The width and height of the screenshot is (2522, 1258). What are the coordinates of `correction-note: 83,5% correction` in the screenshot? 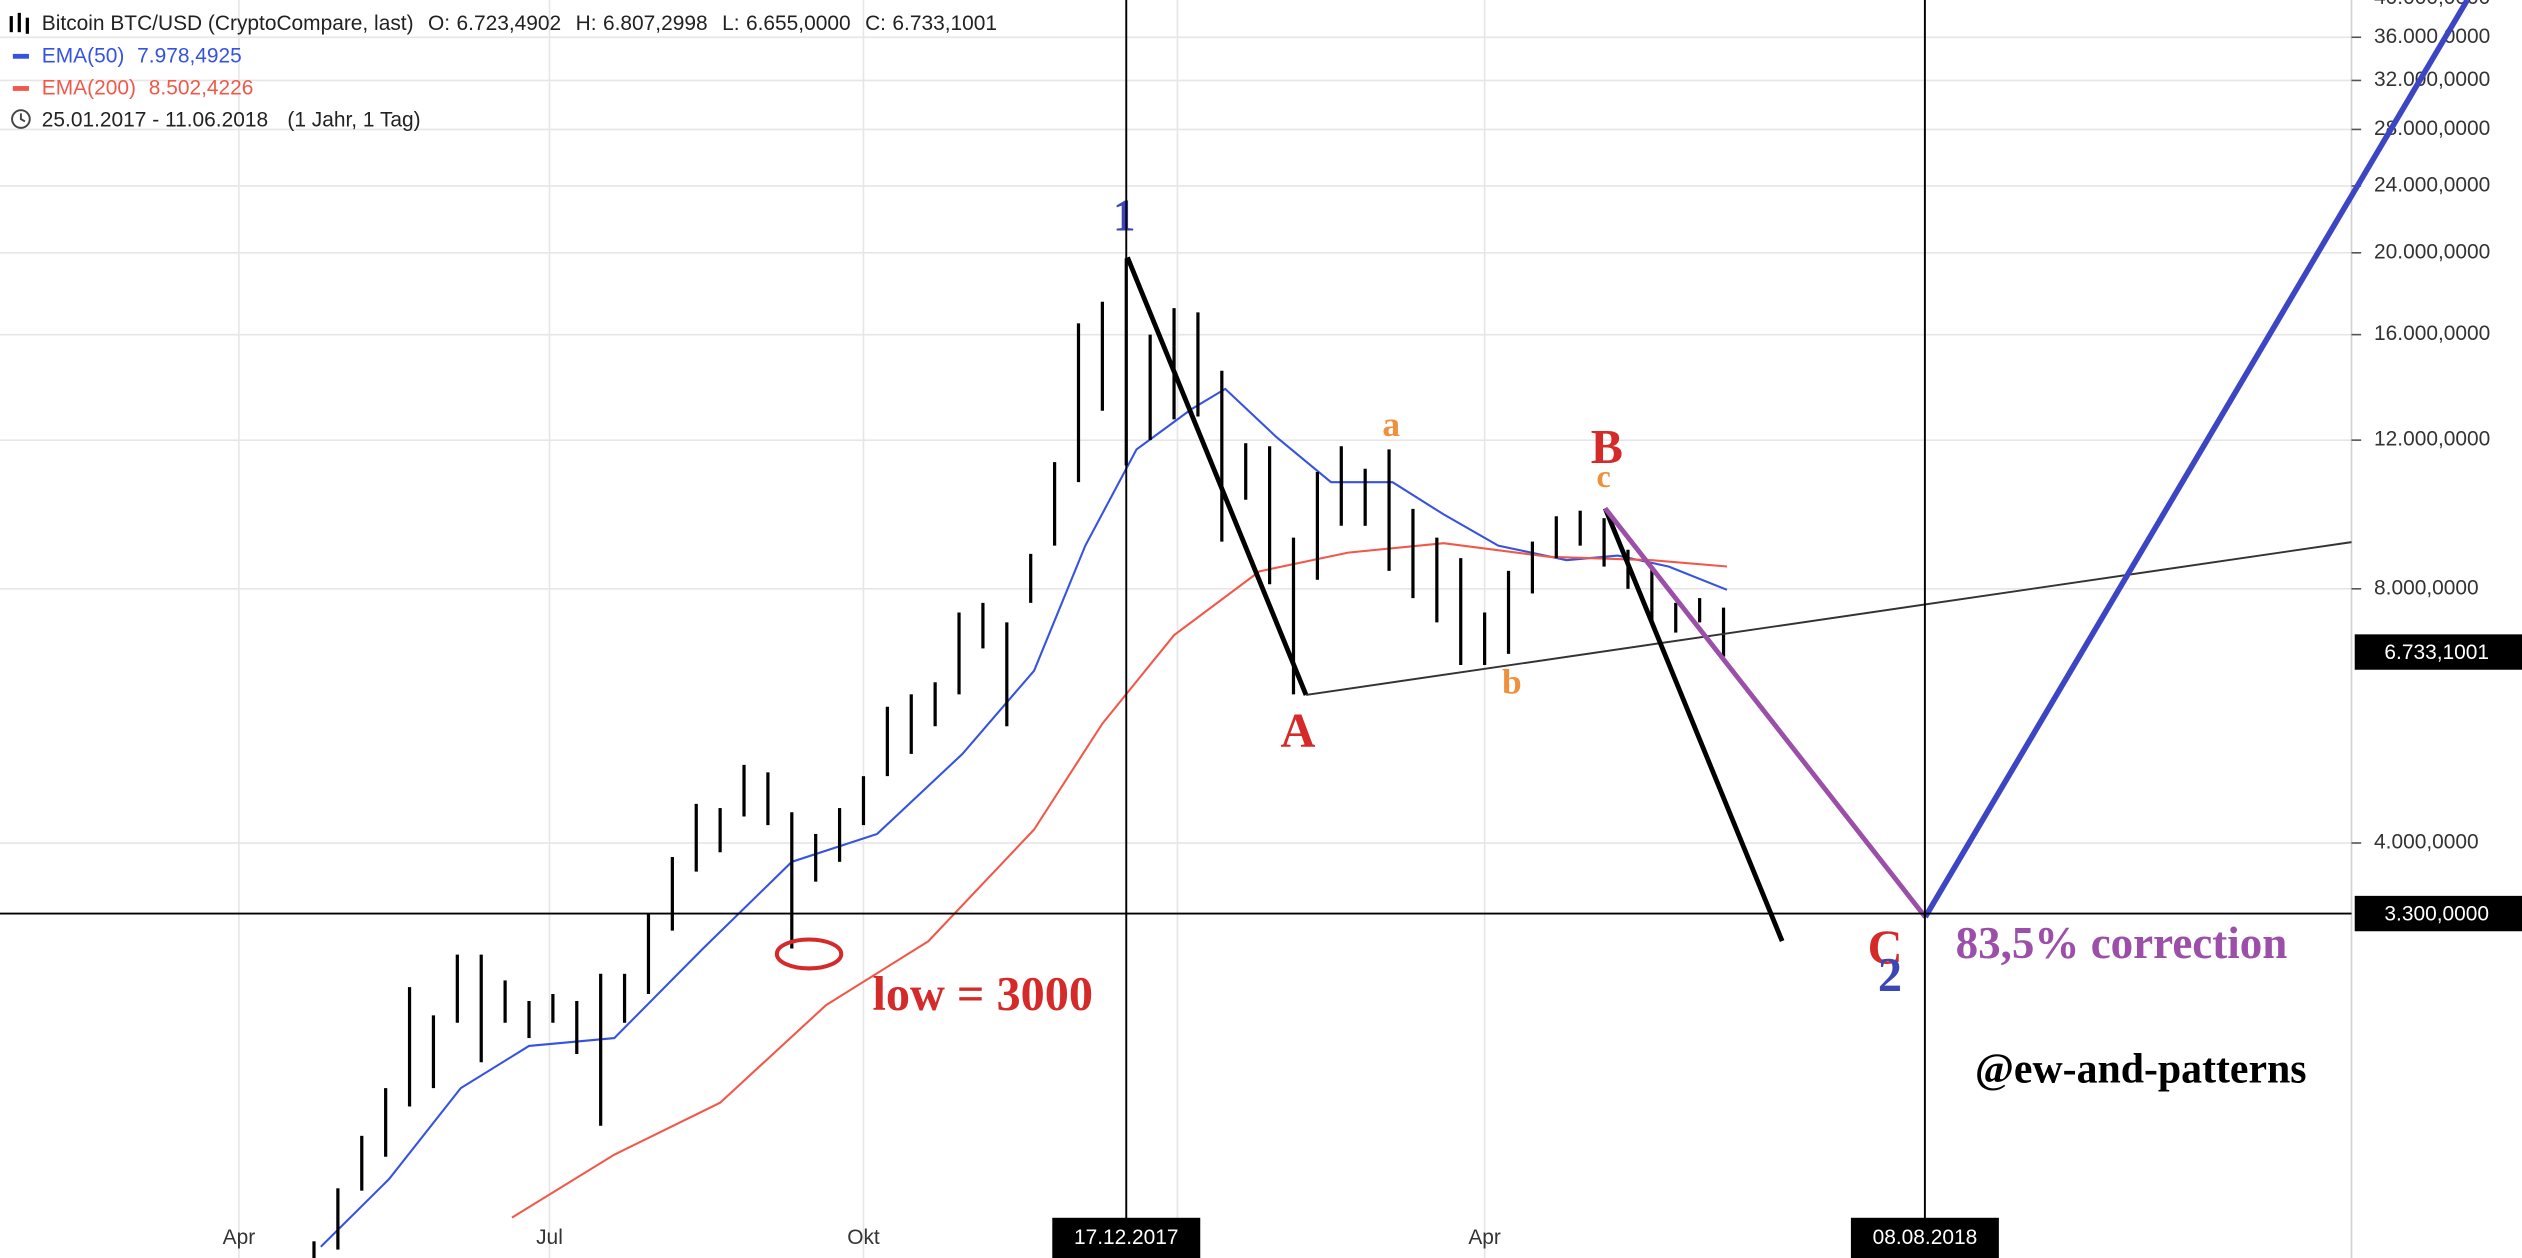 It's located at (2122, 943).